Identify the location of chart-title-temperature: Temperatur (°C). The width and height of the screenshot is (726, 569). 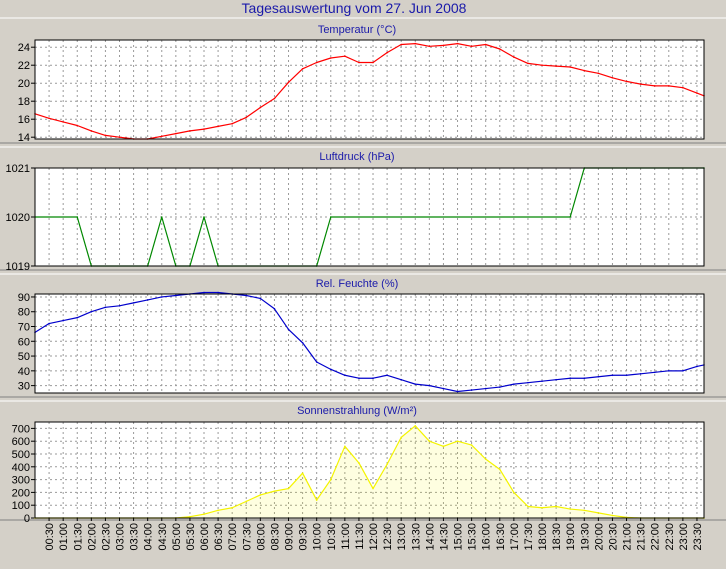
(357, 30).